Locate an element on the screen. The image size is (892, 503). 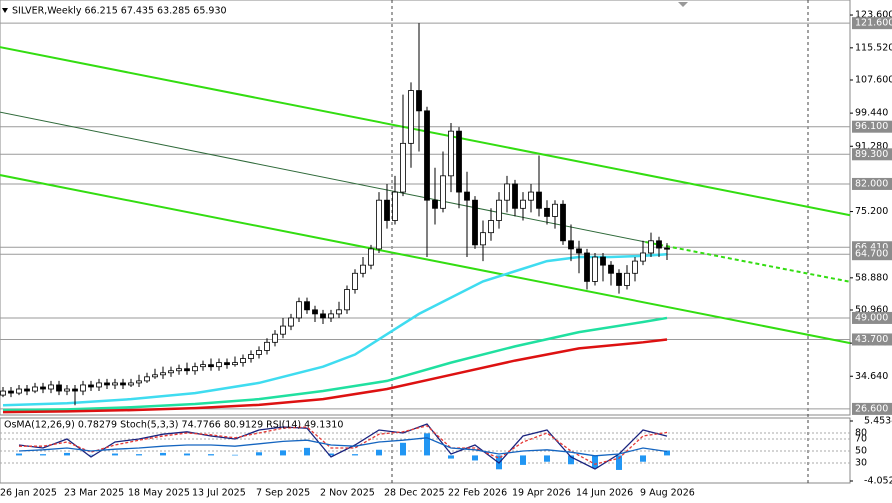
y-tick-label: 75.200 is located at coordinates (871, 211).